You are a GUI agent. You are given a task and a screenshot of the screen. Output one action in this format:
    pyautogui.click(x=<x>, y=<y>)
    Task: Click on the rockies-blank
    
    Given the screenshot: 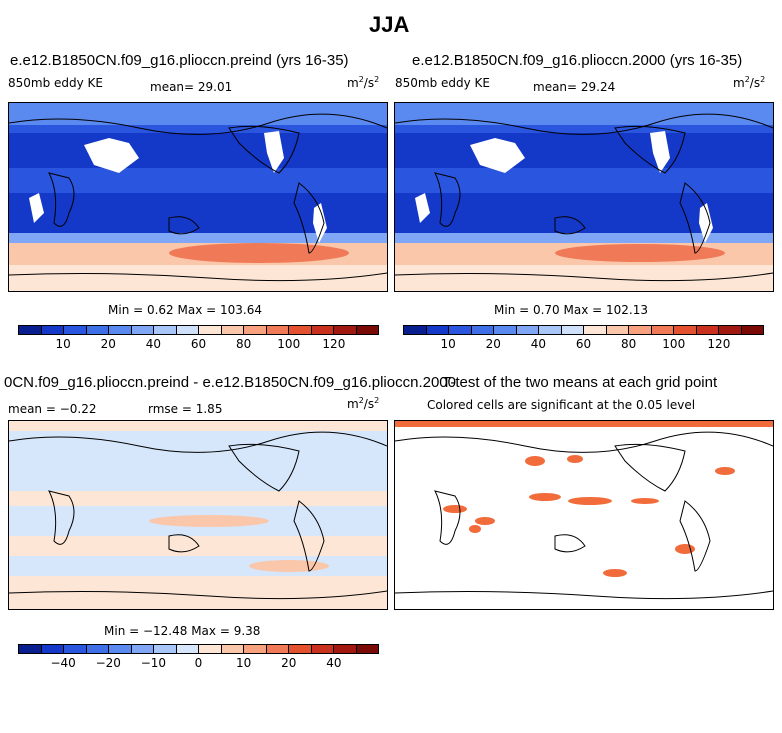 What is the action you would take?
    pyautogui.click(x=274, y=152)
    